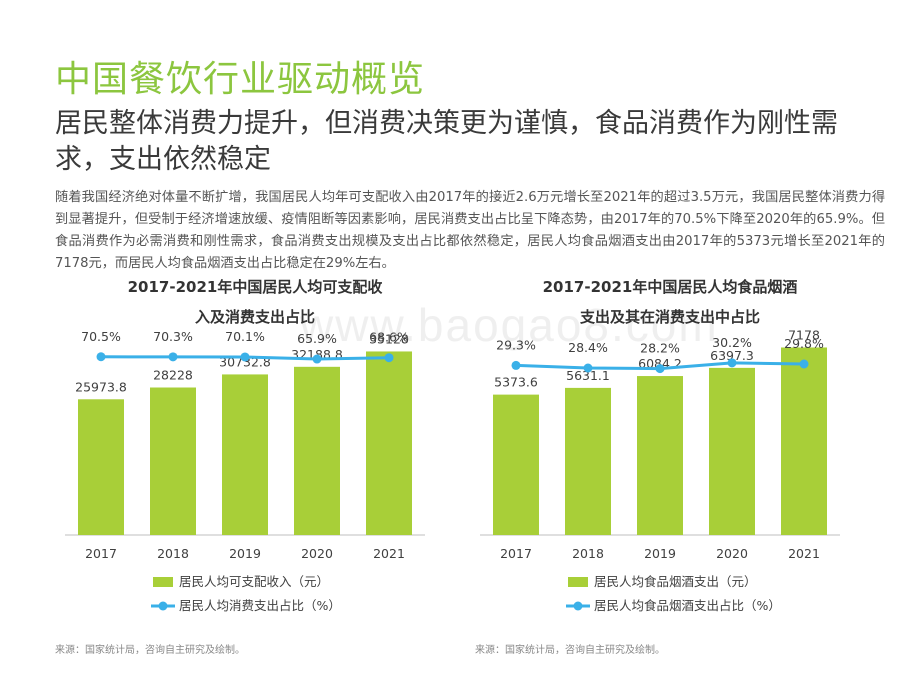 The height and width of the screenshot is (690, 920). Describe the element at coordinates (254, 581) in the screenshot. I see `legend-bar-label: 居民人均可支配收入（元）` at that location.